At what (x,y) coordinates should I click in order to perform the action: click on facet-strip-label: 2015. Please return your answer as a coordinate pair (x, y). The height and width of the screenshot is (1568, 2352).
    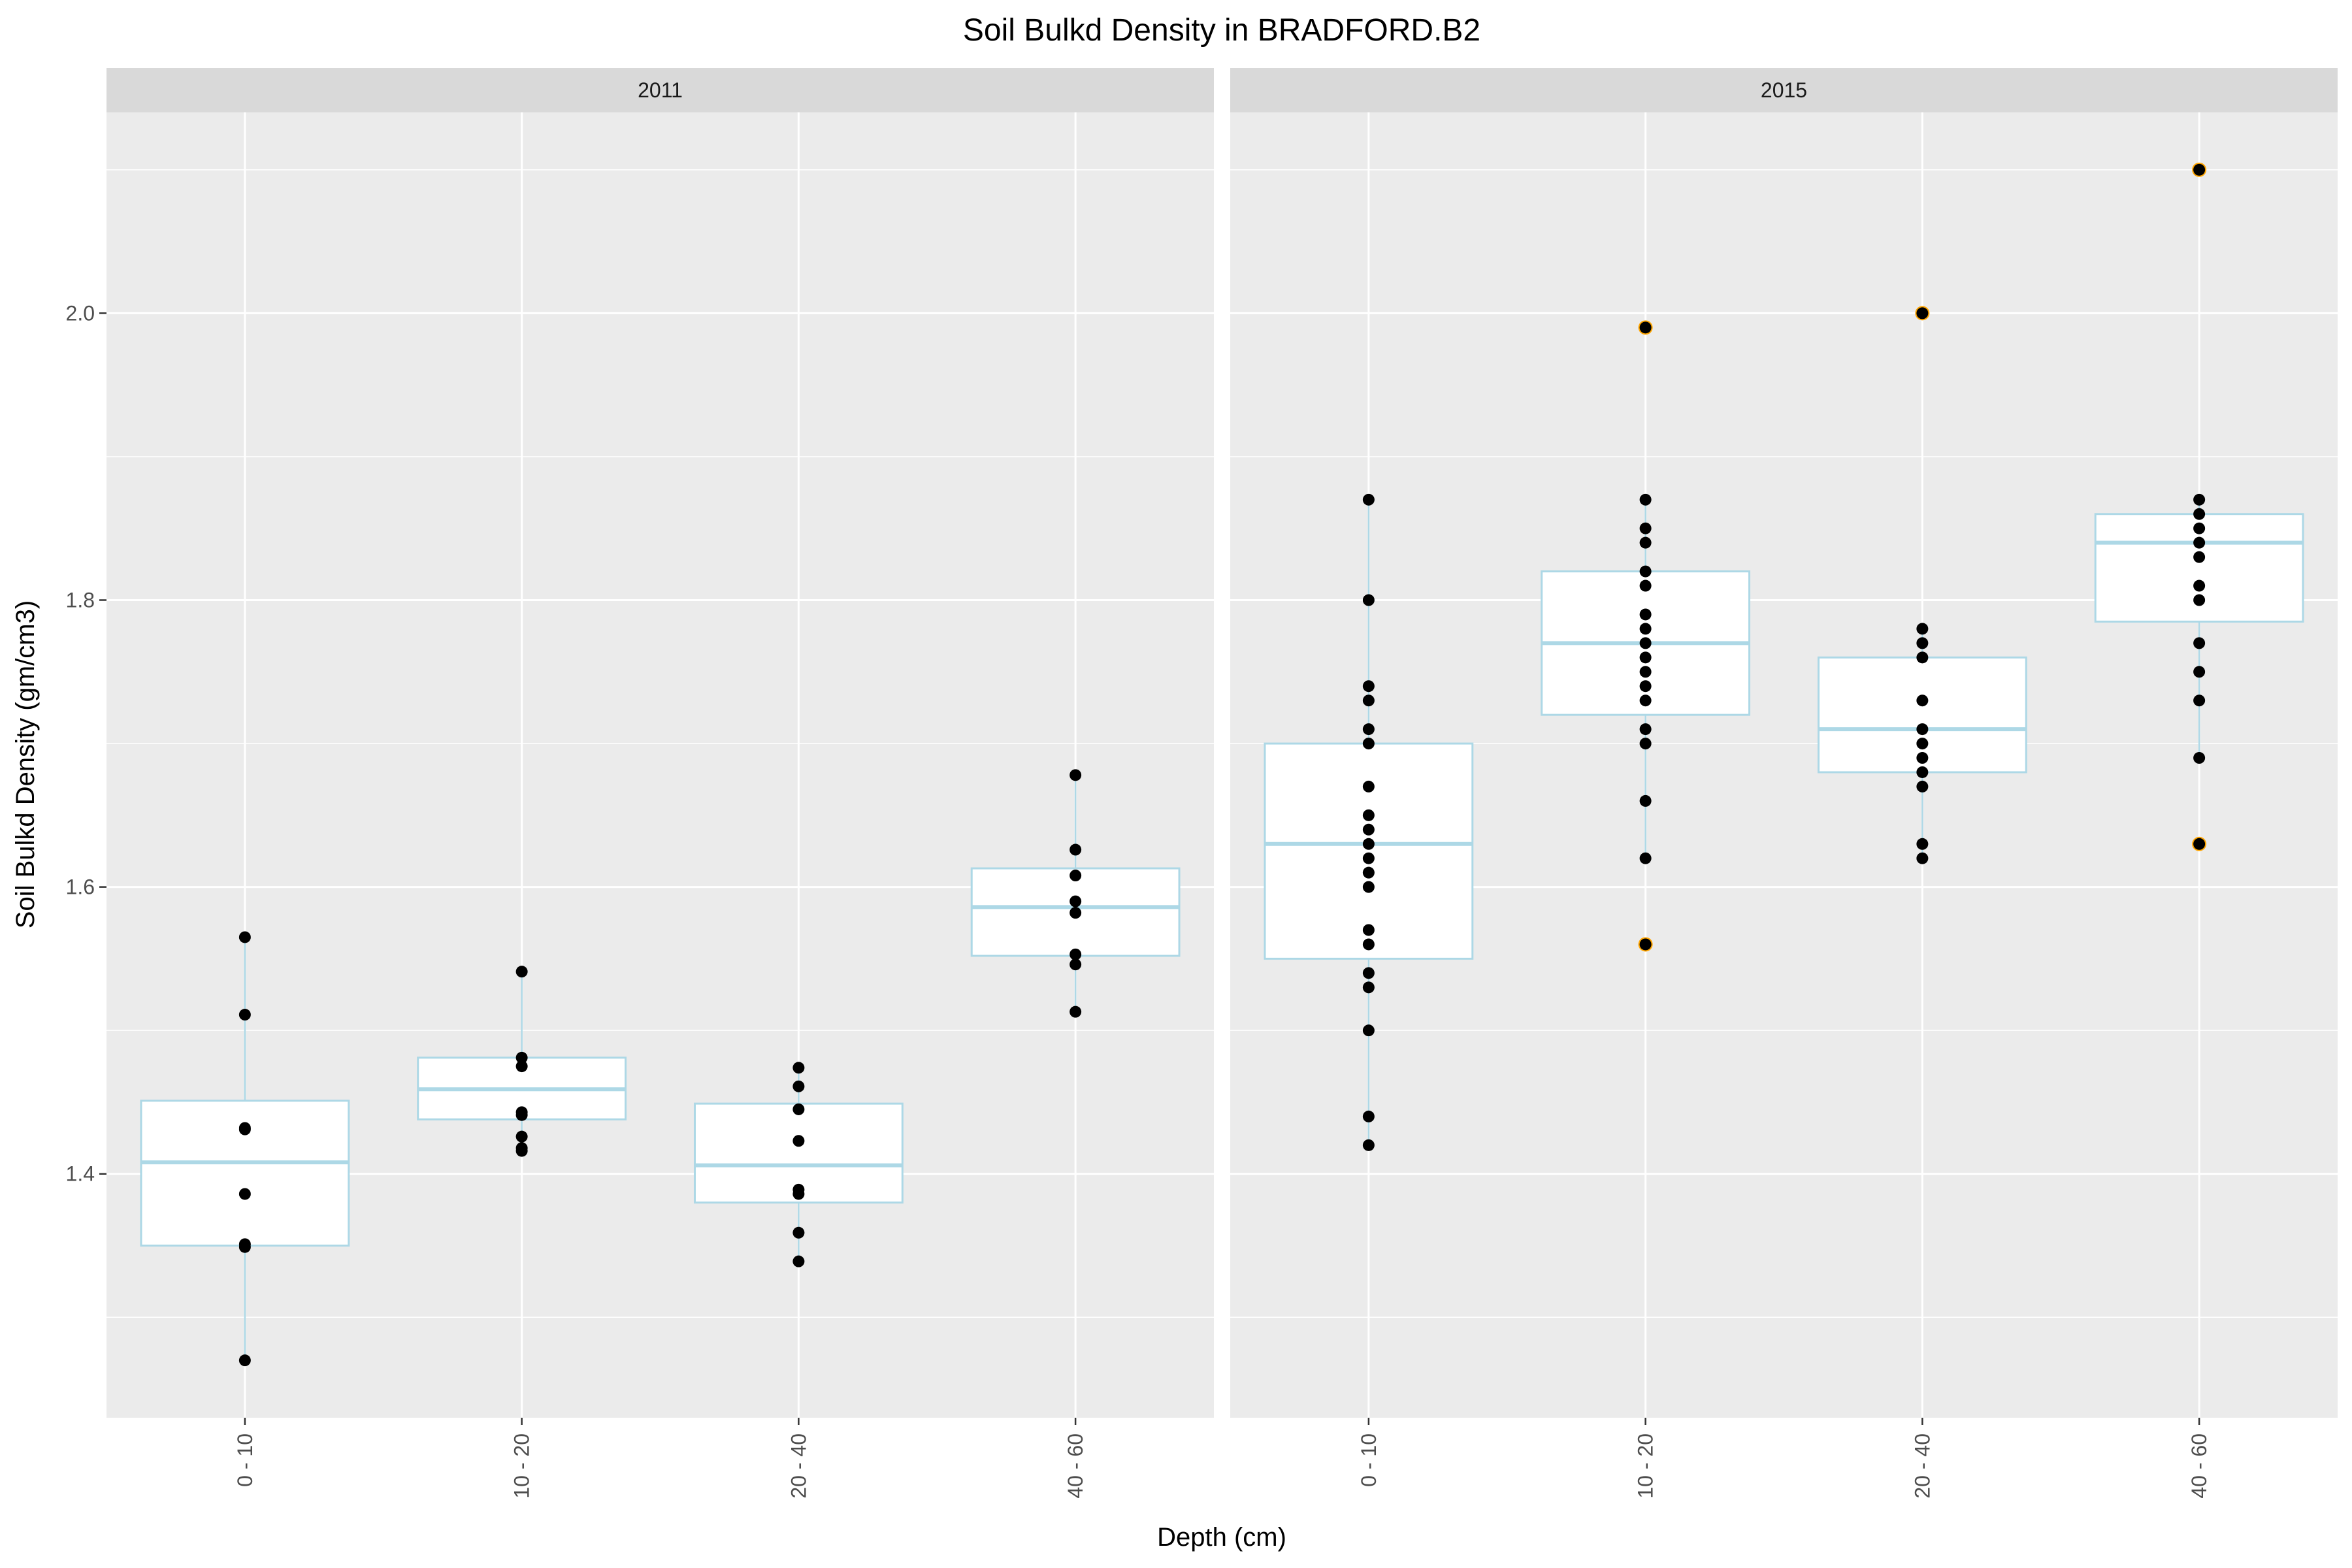
    Looking at the image, I should click on (1784, 90).